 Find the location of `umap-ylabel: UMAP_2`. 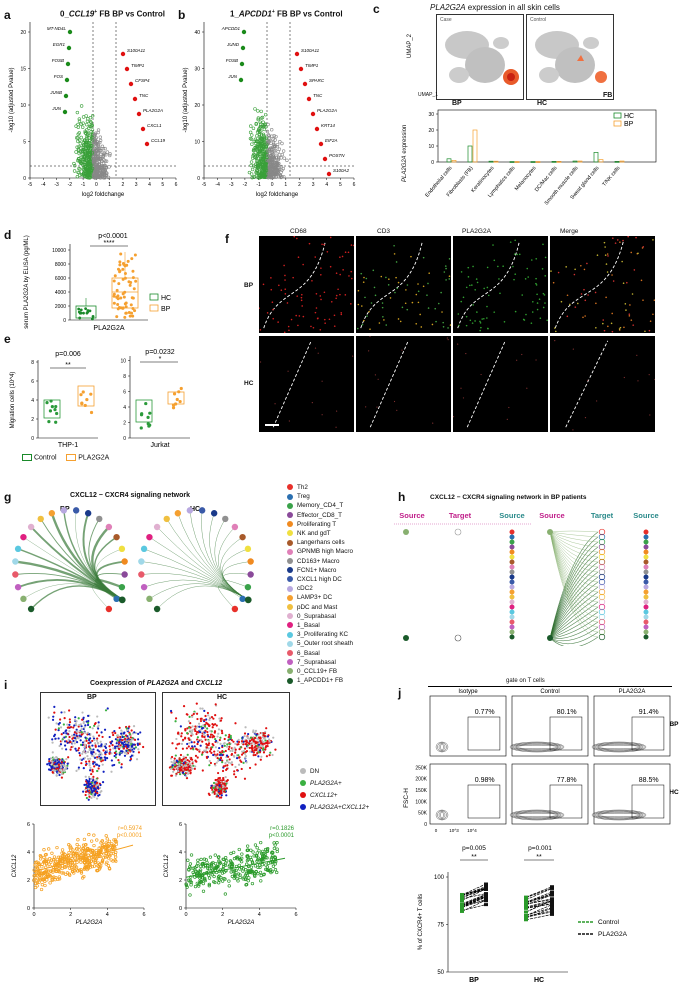

umap-ylabel: UMAP_2 is located at coordinates (410, 45).